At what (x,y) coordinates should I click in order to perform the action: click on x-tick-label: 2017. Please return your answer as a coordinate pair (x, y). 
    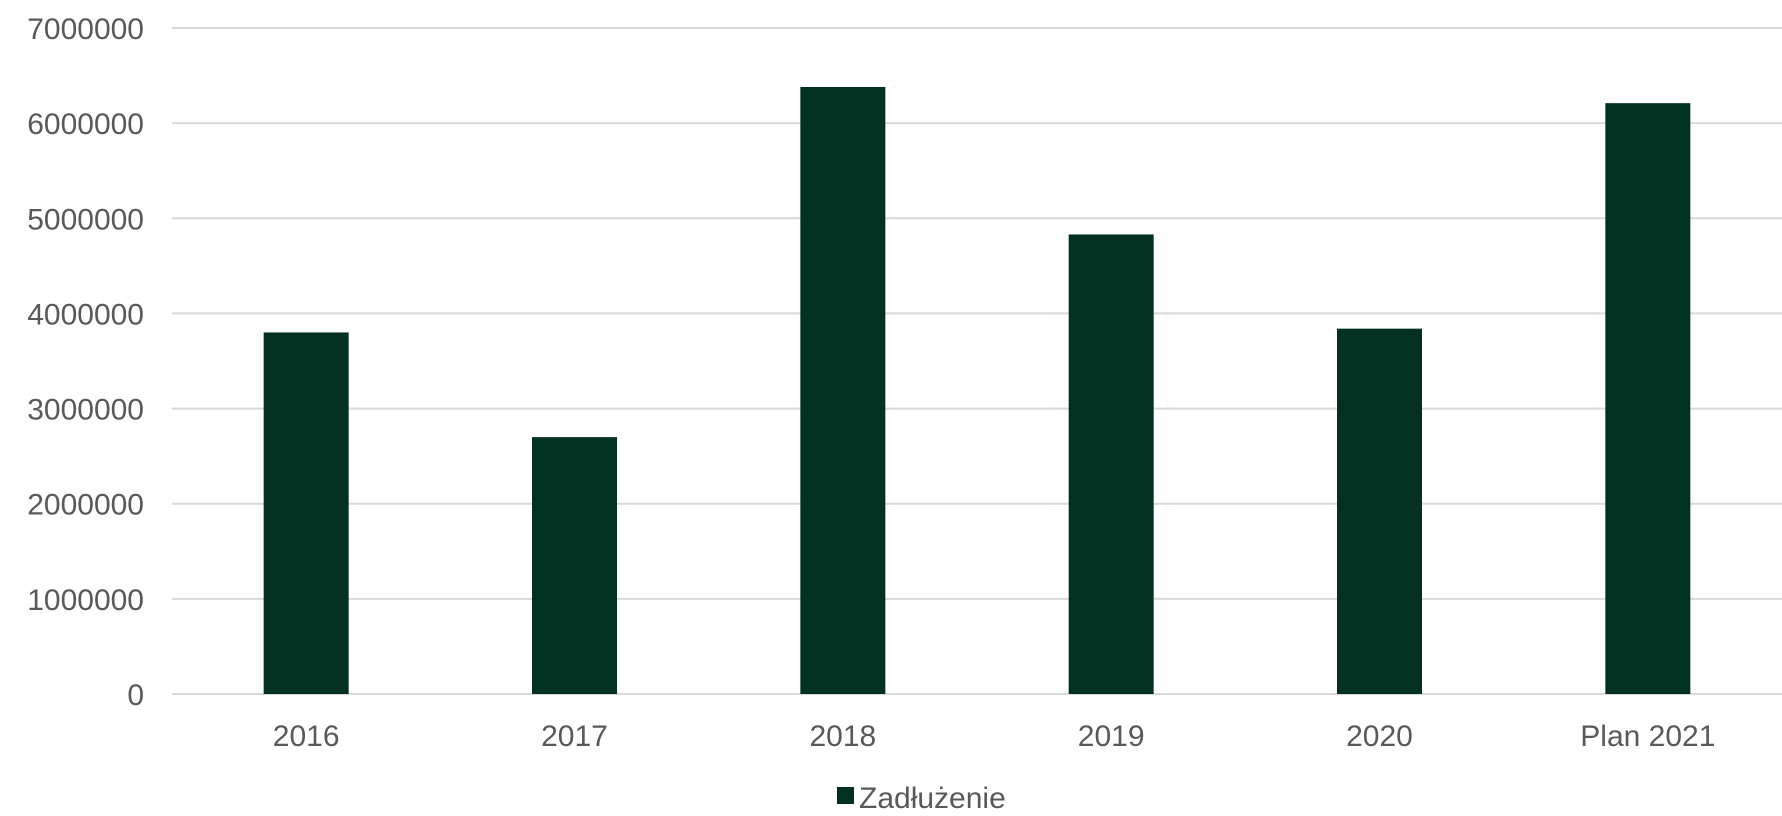
    Looking at the image, I should click on (574, 736).